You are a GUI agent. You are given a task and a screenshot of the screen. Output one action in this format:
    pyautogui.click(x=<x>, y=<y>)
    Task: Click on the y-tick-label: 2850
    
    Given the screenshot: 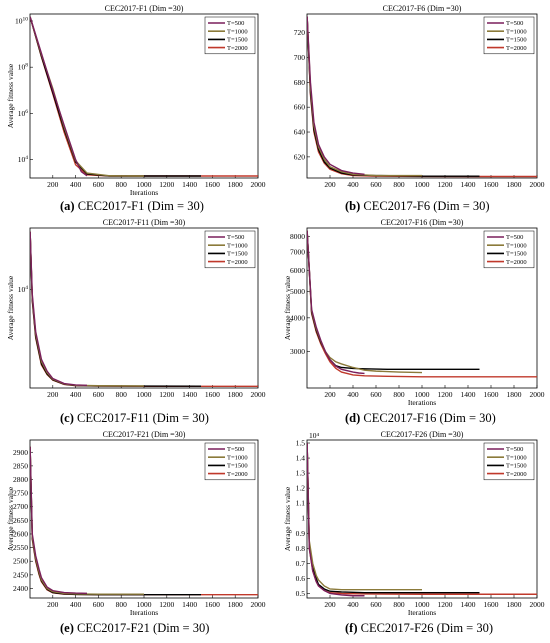 What is the action you would take?
    pyautogui.click(x=20, y=465)
    